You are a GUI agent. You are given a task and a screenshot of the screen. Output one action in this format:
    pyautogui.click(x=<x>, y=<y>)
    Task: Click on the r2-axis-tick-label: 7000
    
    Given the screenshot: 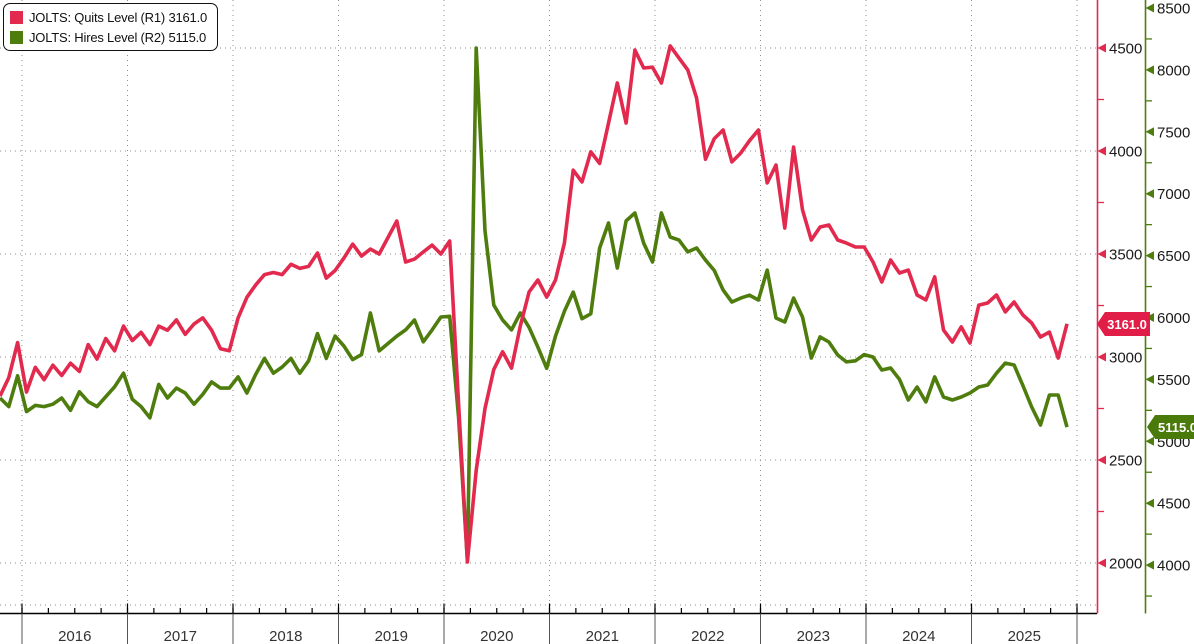 What is the action you would take?
    pyautogui.click(x=1173, y=194)
    